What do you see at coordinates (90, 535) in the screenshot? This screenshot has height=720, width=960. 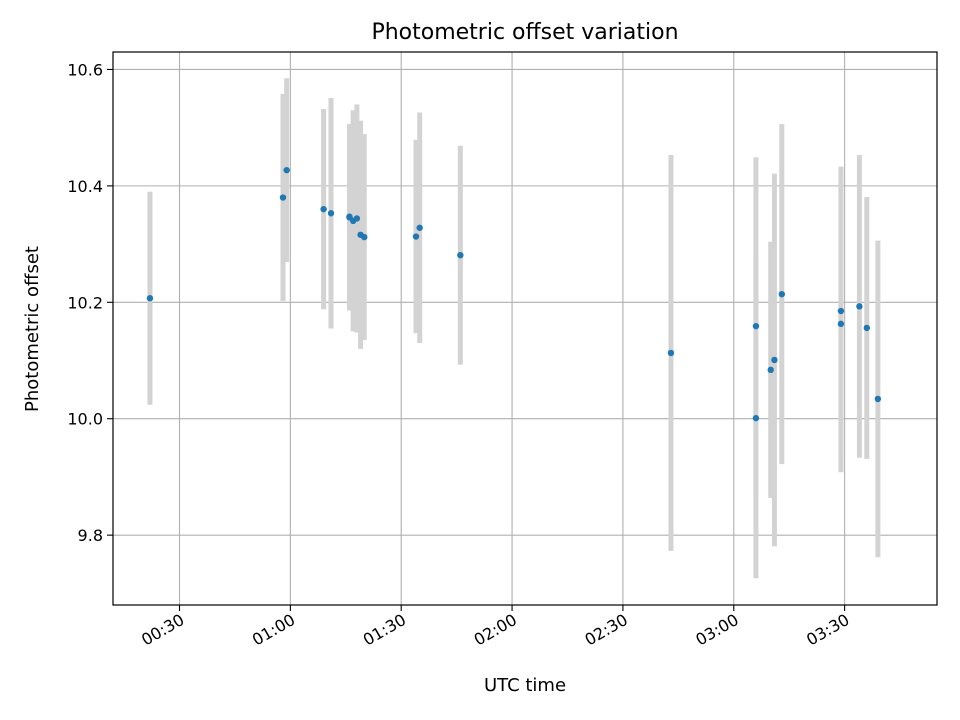 I see `y-tick-label: 9.8` at bounding box center [90, 535].